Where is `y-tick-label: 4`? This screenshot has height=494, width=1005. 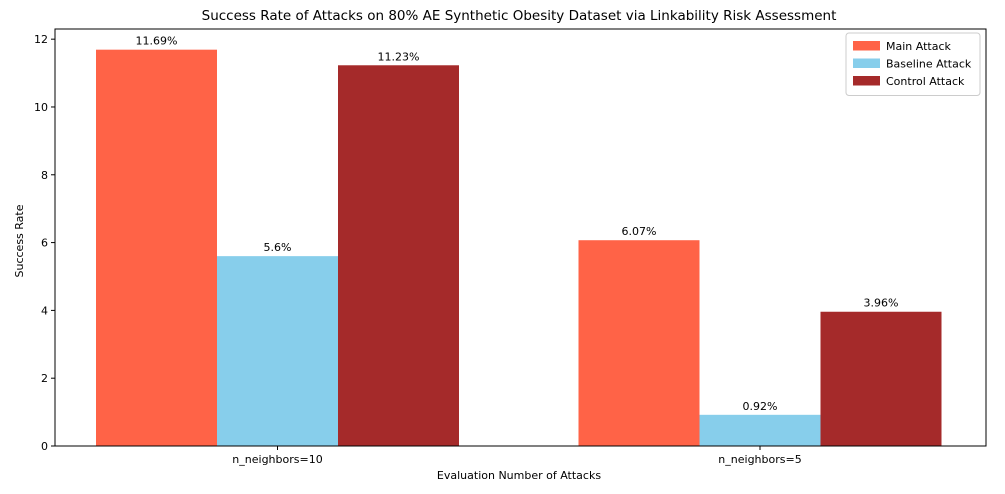
y-tick-label: 4 is located at coordinates (44, 310).